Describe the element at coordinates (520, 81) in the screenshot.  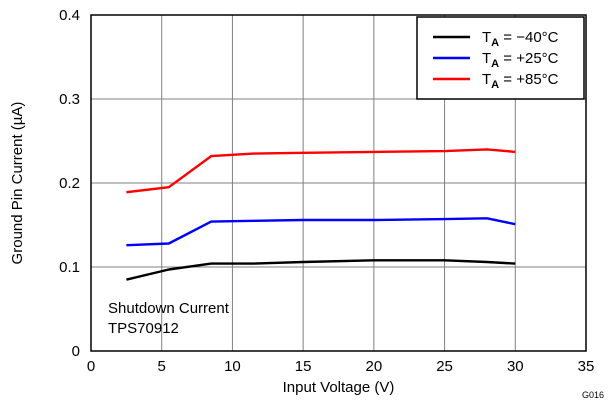
I see `legend-label-3: TA = +85°C` at that location.